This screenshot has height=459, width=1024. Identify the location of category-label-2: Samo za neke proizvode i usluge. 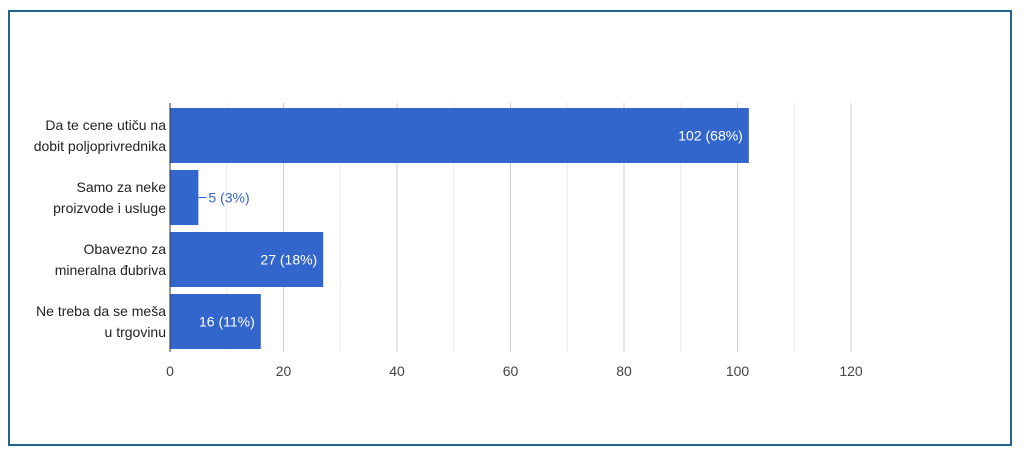
(109, 197).